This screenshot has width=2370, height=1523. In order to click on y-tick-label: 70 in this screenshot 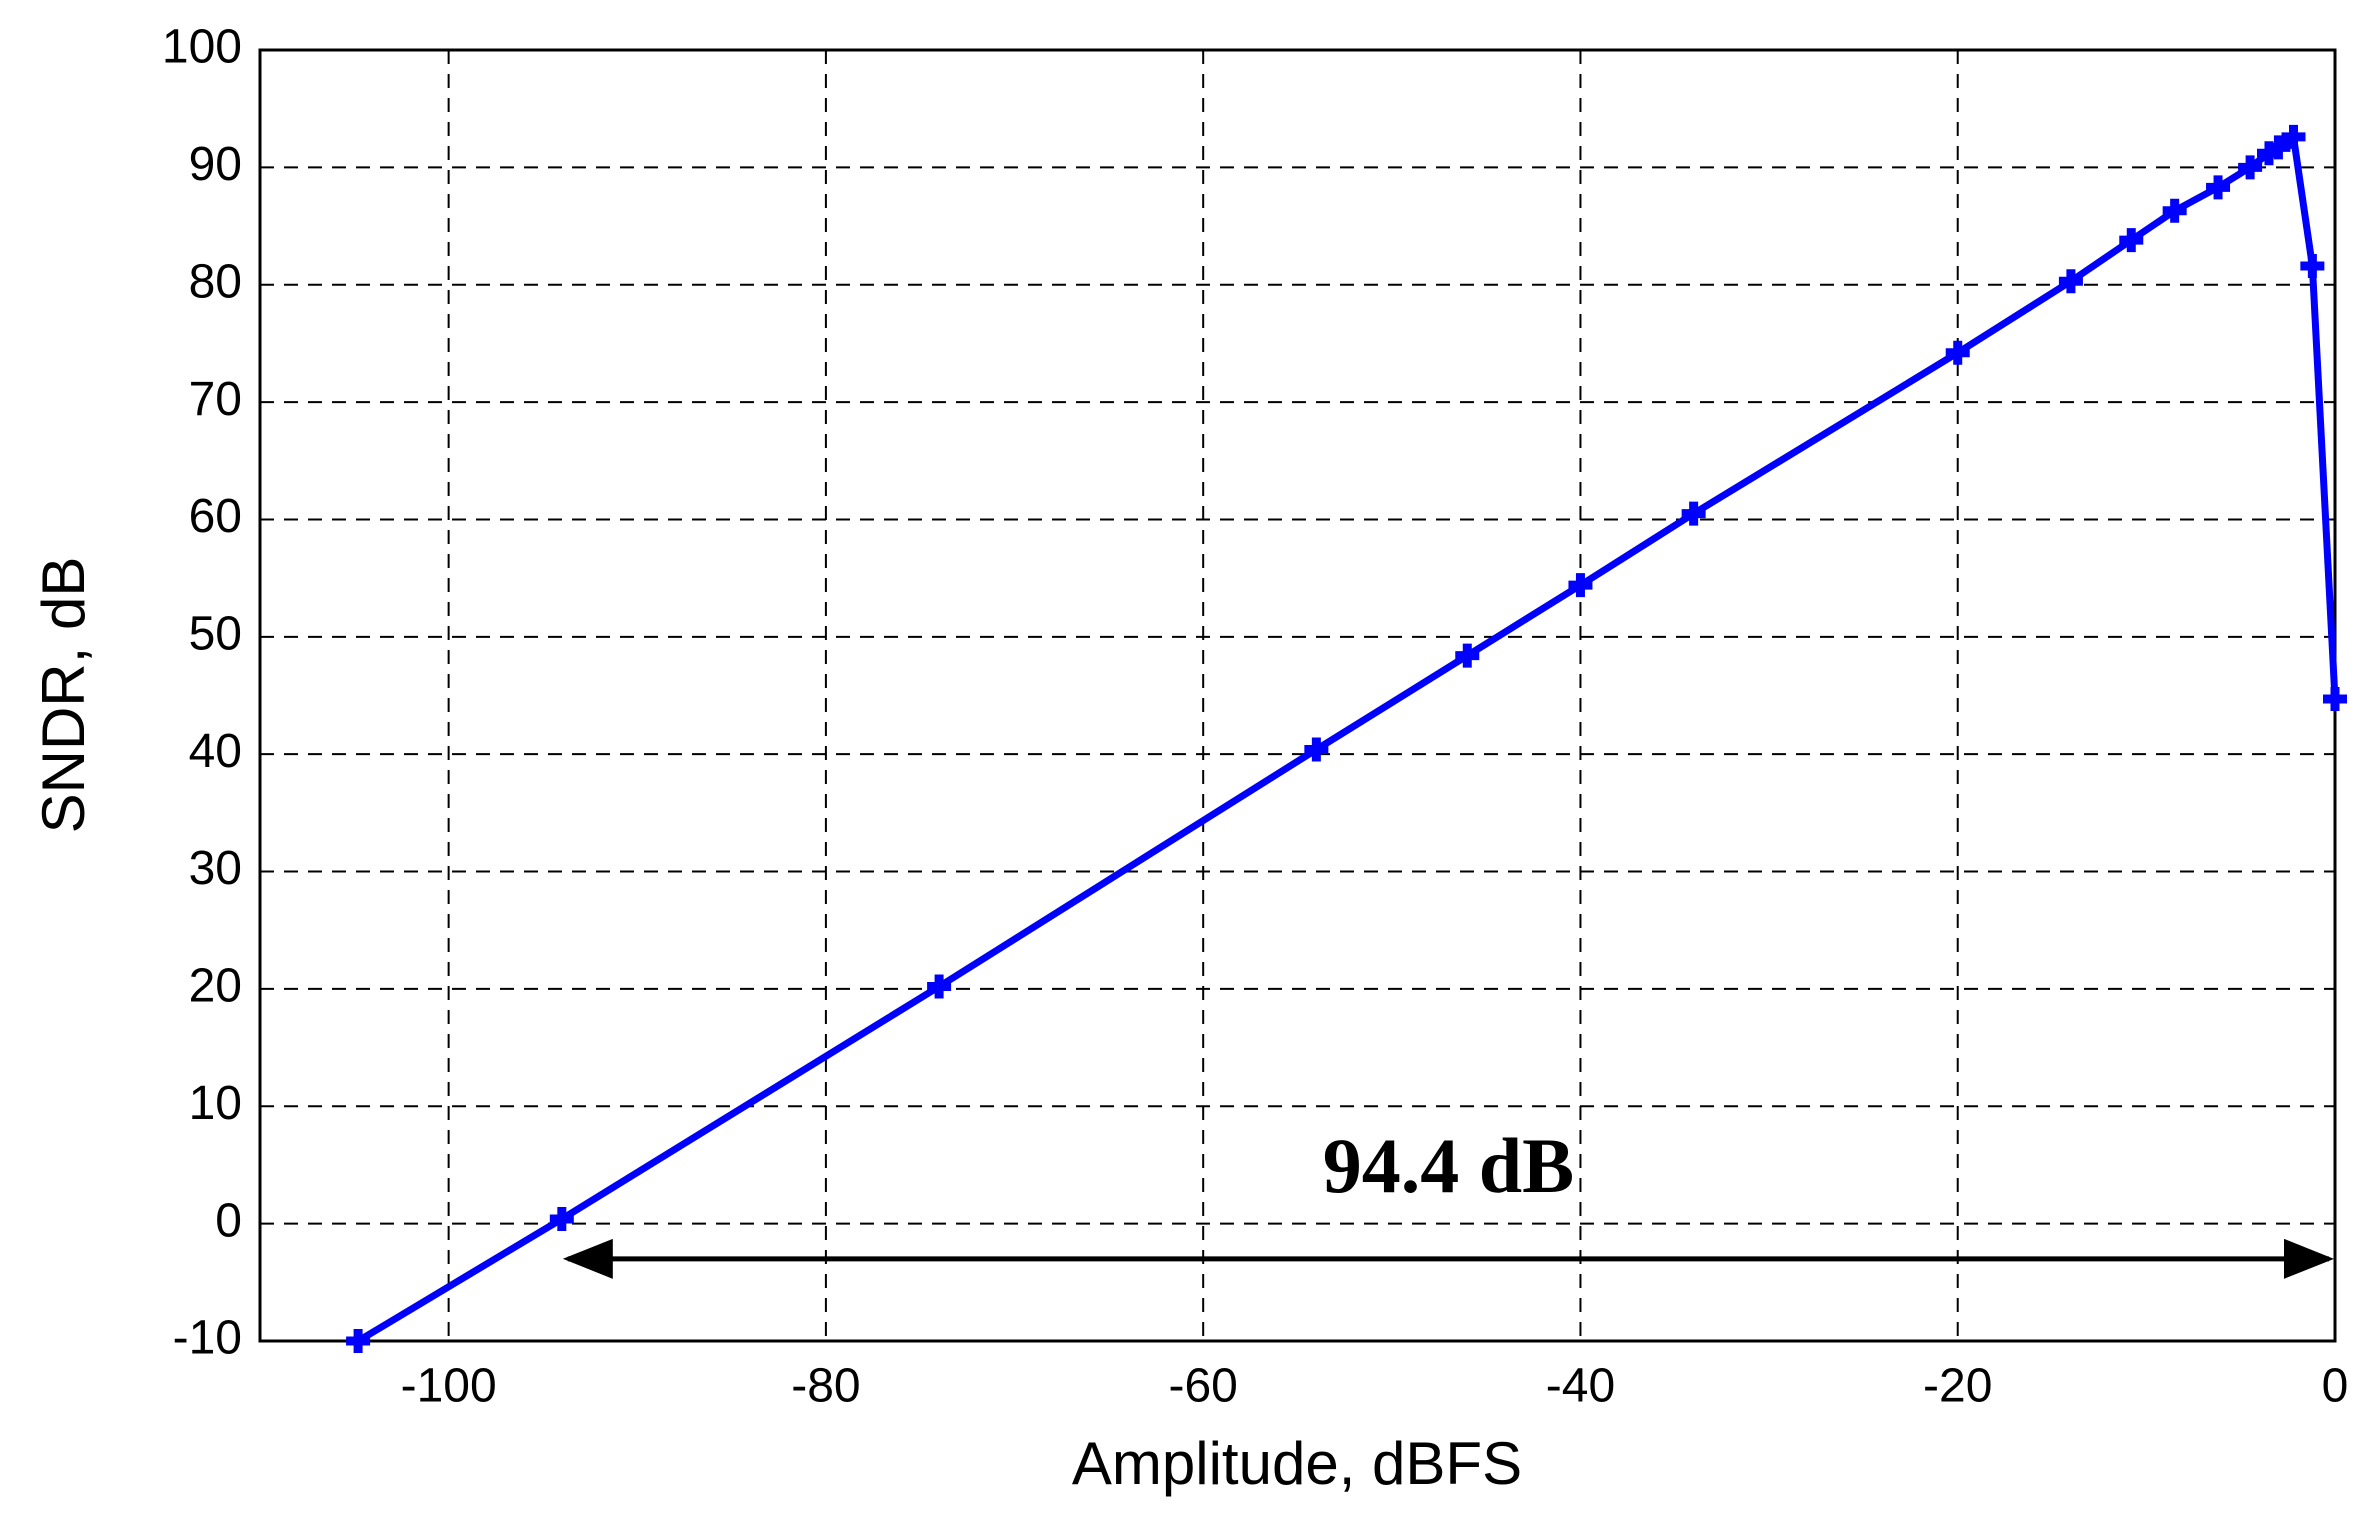, I will do `click(215, 399)`.